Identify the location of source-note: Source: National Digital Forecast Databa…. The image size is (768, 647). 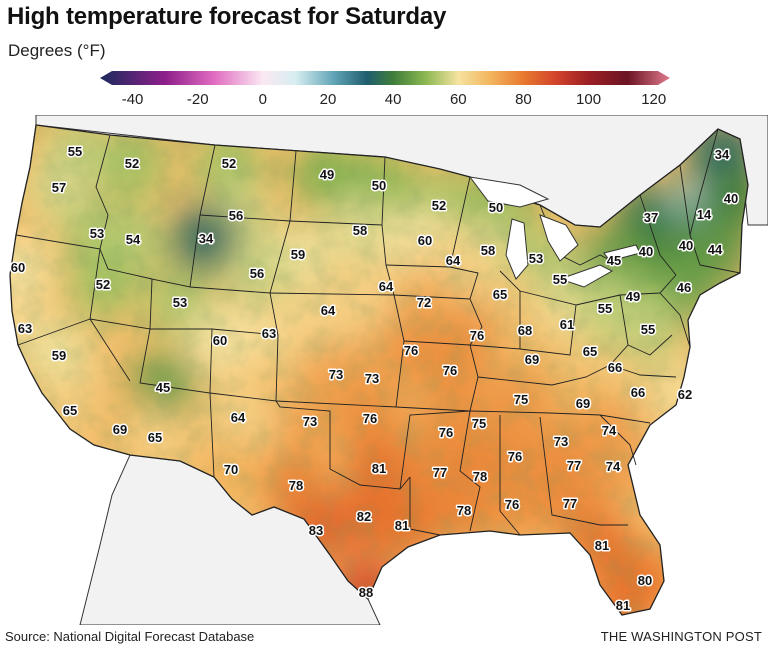
(130, 636).